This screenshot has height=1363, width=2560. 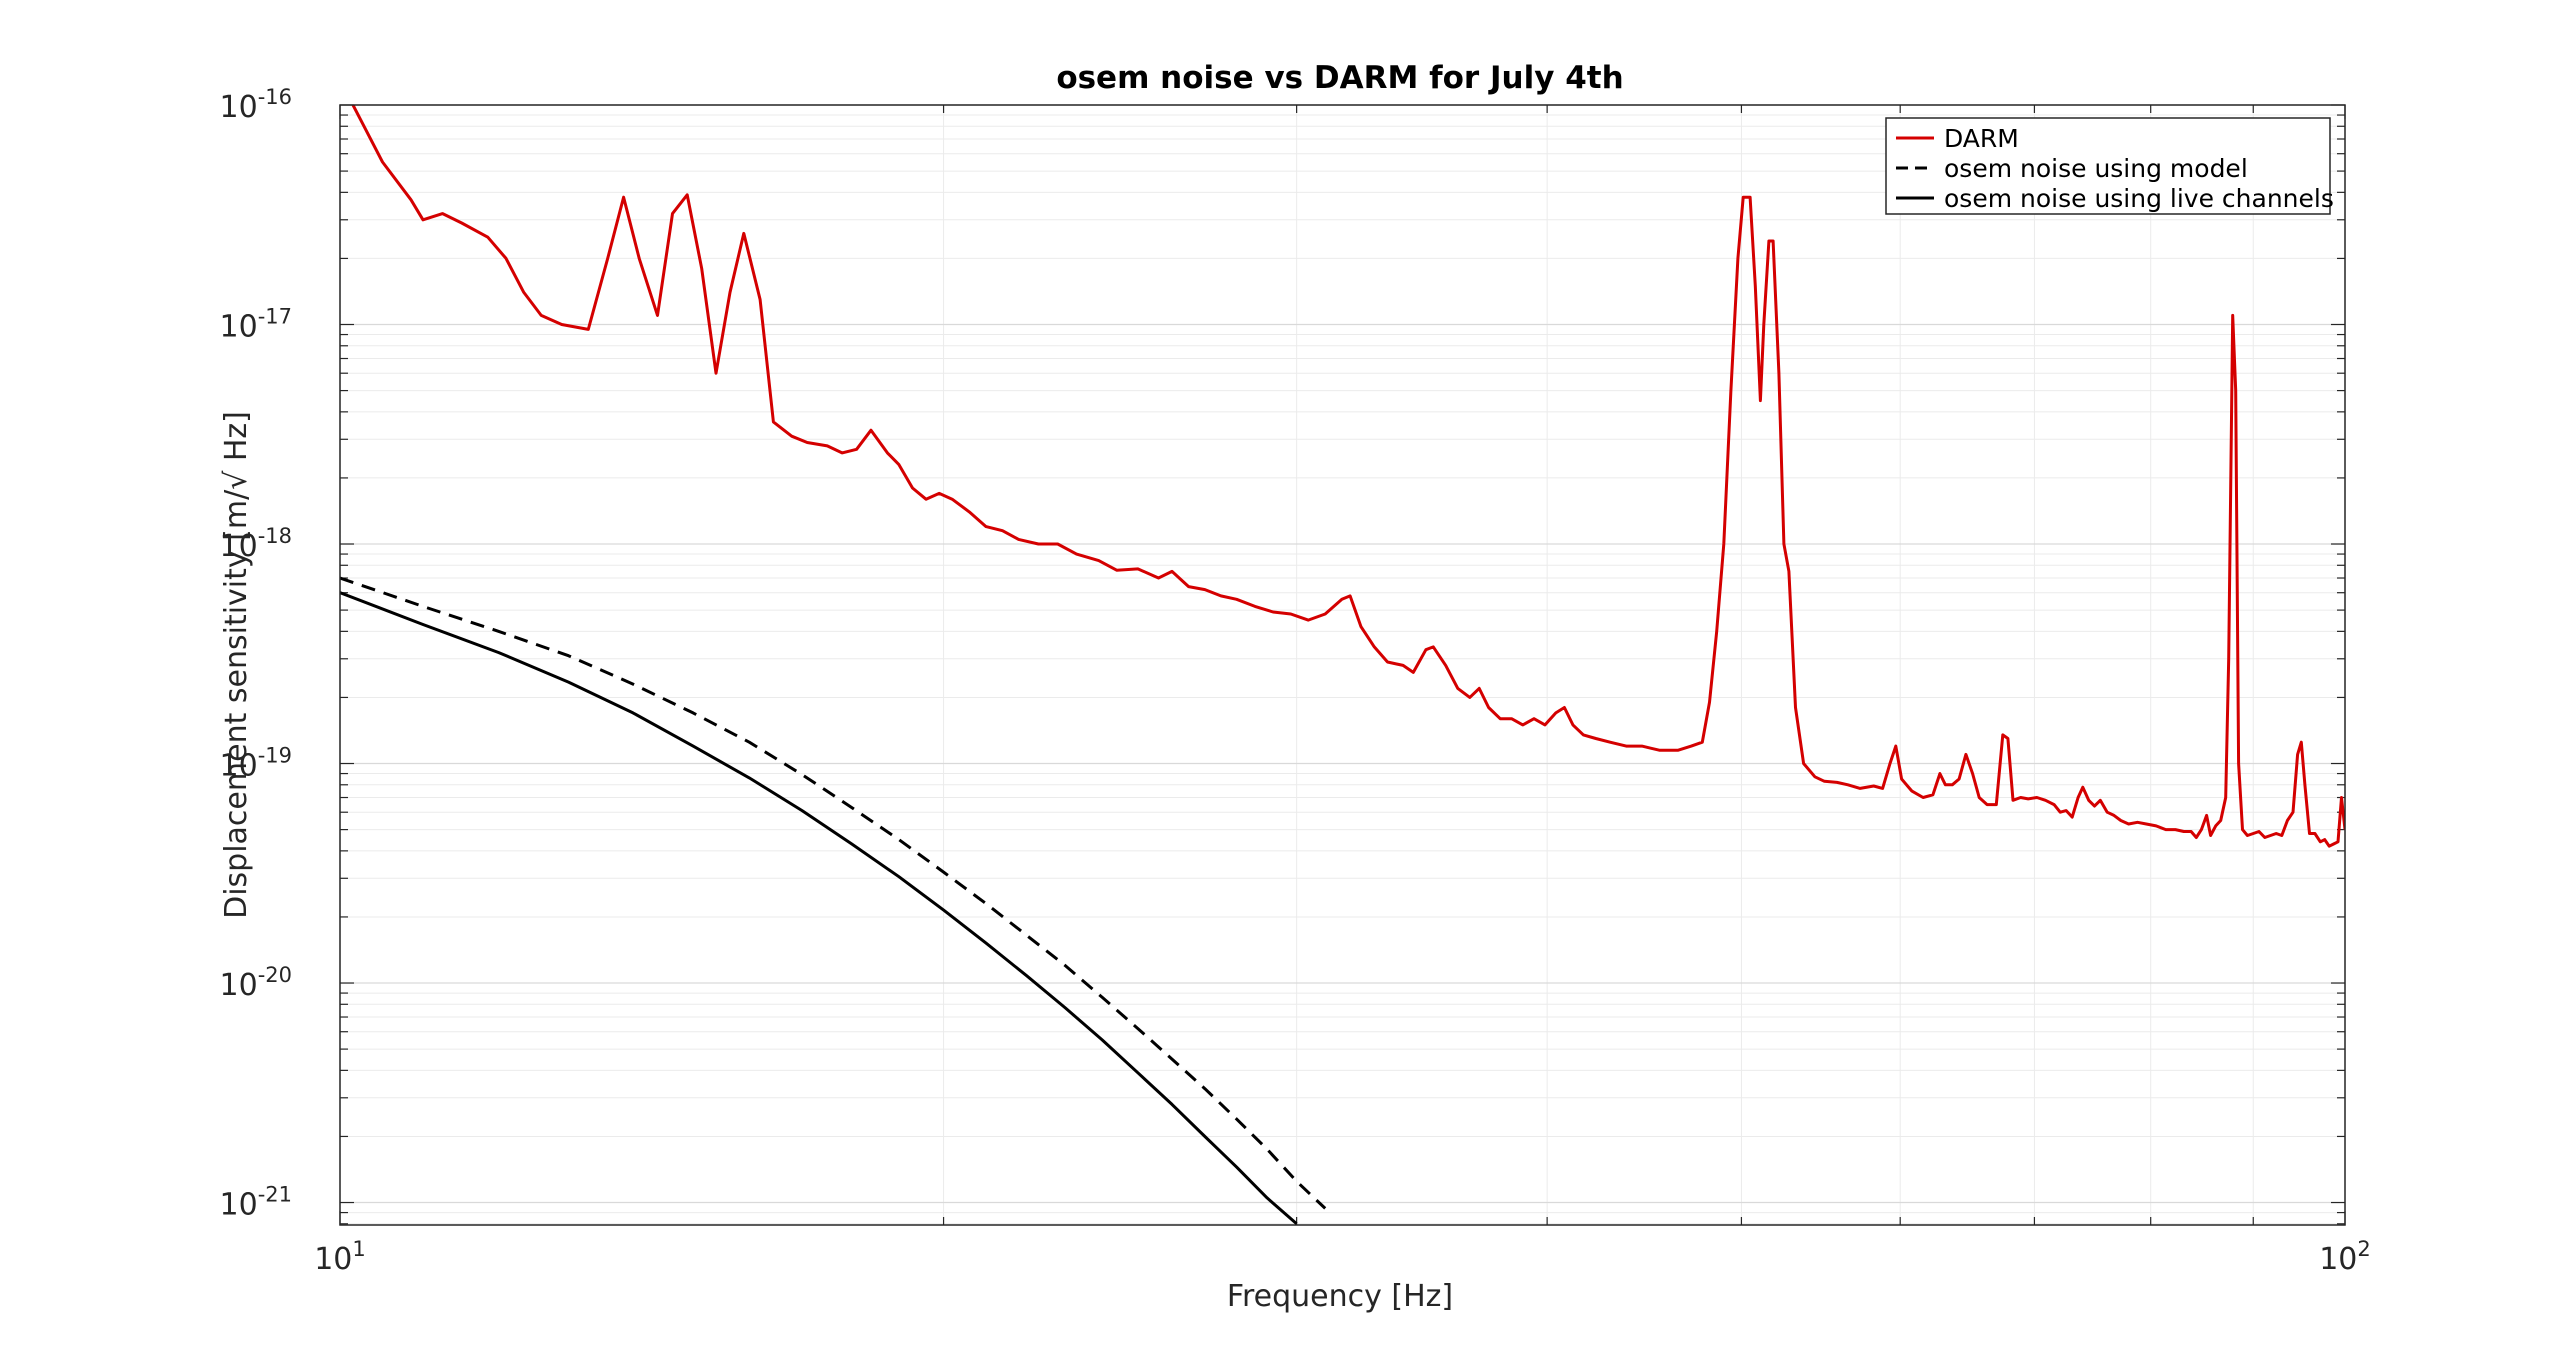 What do you see at coordinates (2096, 168) in the screenshot?
I see `legend-label-1: osem noise using model` at bounding box center [2096, 168].